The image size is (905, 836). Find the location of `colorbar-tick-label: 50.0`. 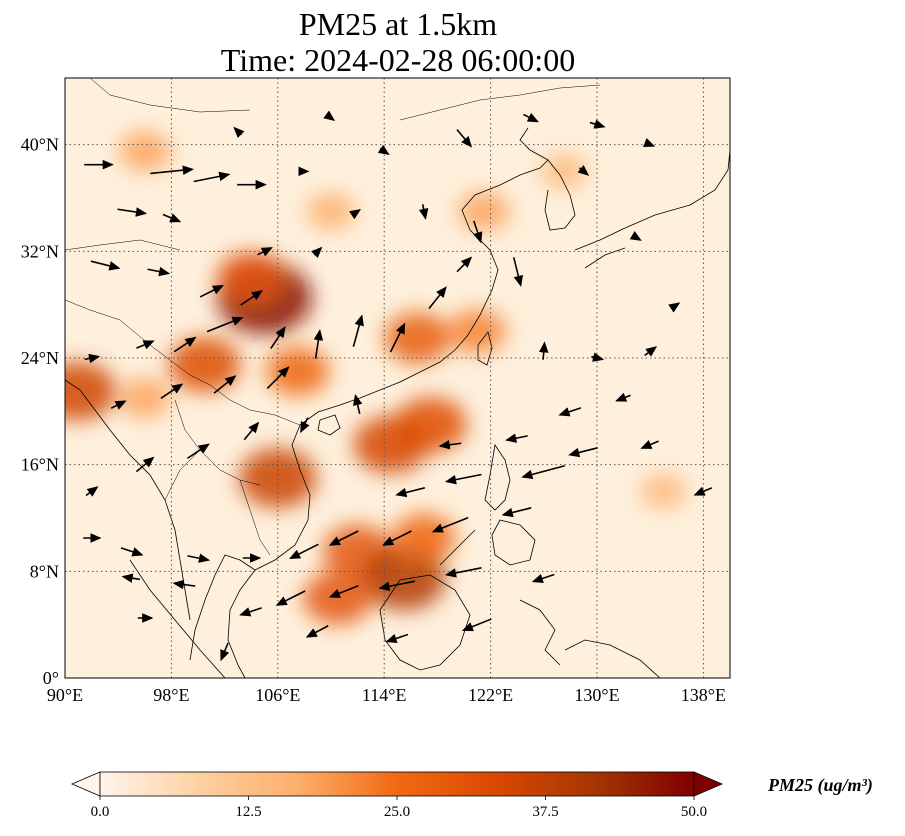

colorbar-tick-label: 50.0 is located at coordinates (694, 812).